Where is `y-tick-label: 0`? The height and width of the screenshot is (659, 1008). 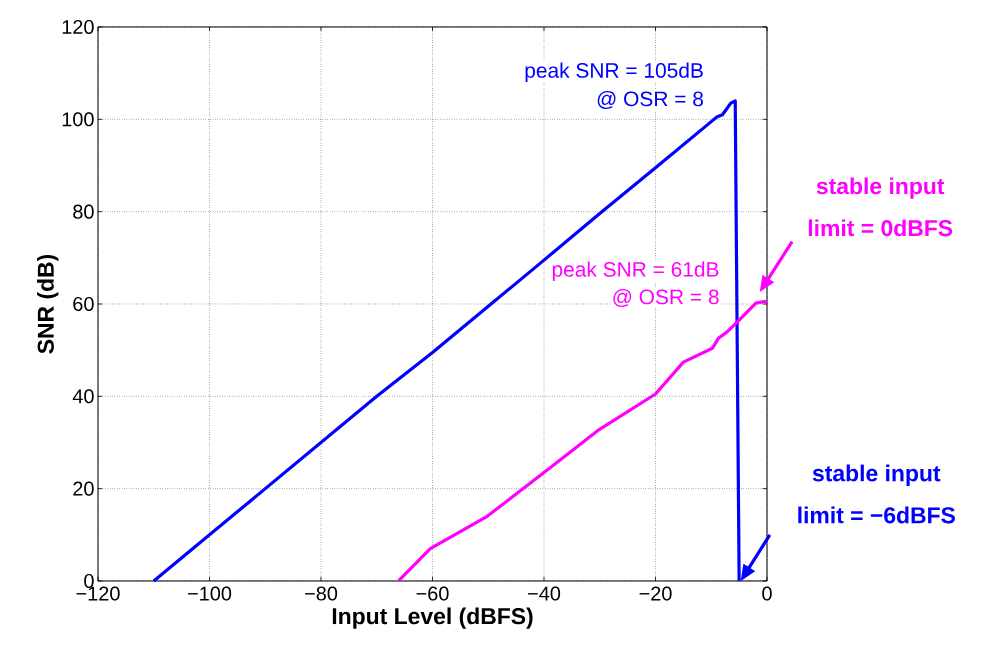
y-tick-label: 0 is located at coordinates (89, 581).